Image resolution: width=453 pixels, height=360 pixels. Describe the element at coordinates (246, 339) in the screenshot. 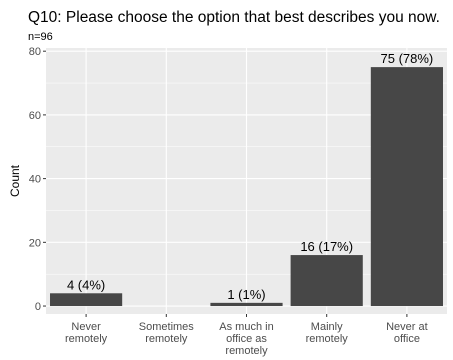

I see `x-tick-label: As much in office as remotely` at that location.